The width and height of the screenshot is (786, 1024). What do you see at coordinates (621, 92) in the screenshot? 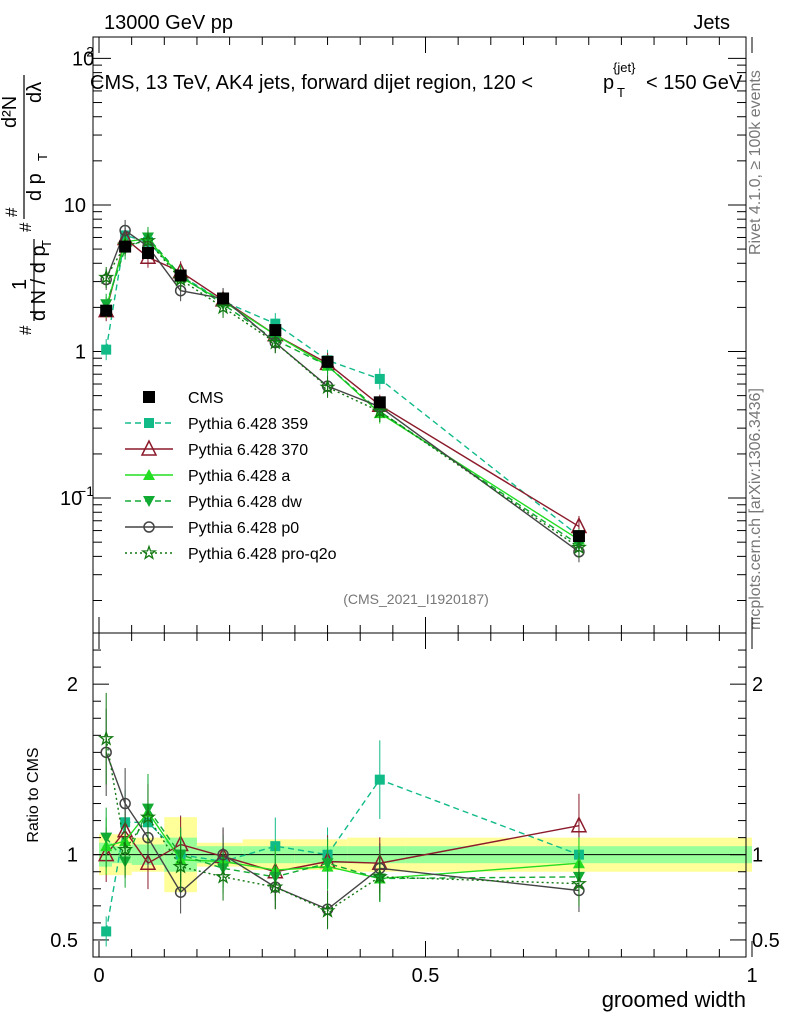
I see `title-sub: T` at bounding box center [621, 92].